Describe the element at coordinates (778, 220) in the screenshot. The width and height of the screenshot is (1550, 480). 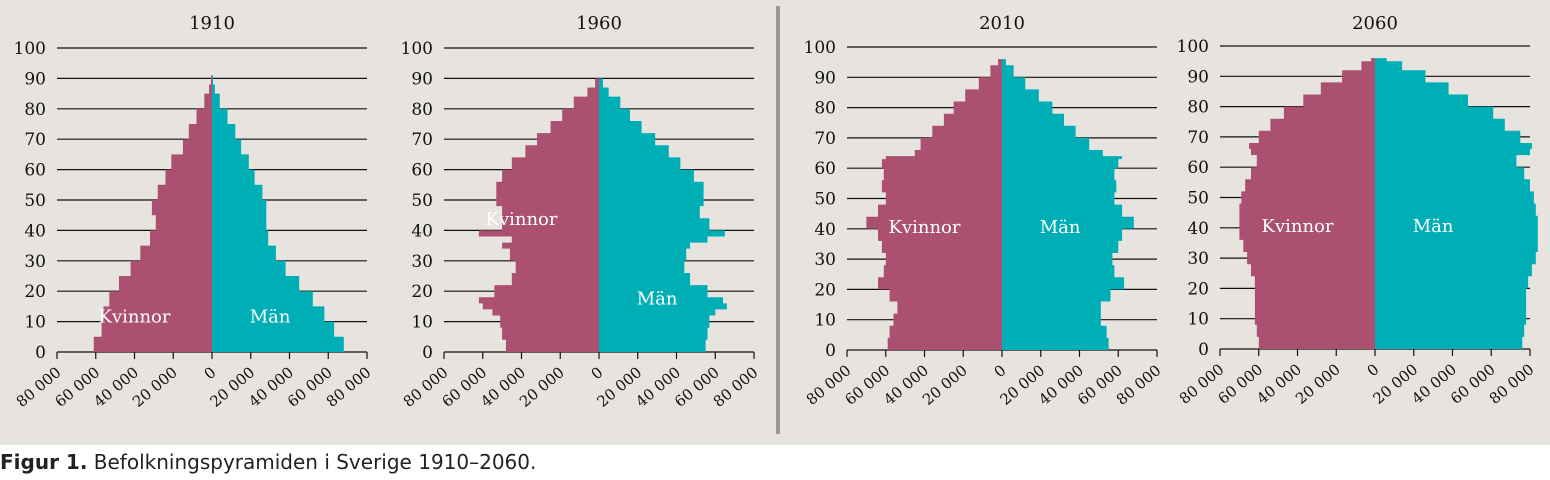
I see `period-divider` at that location.